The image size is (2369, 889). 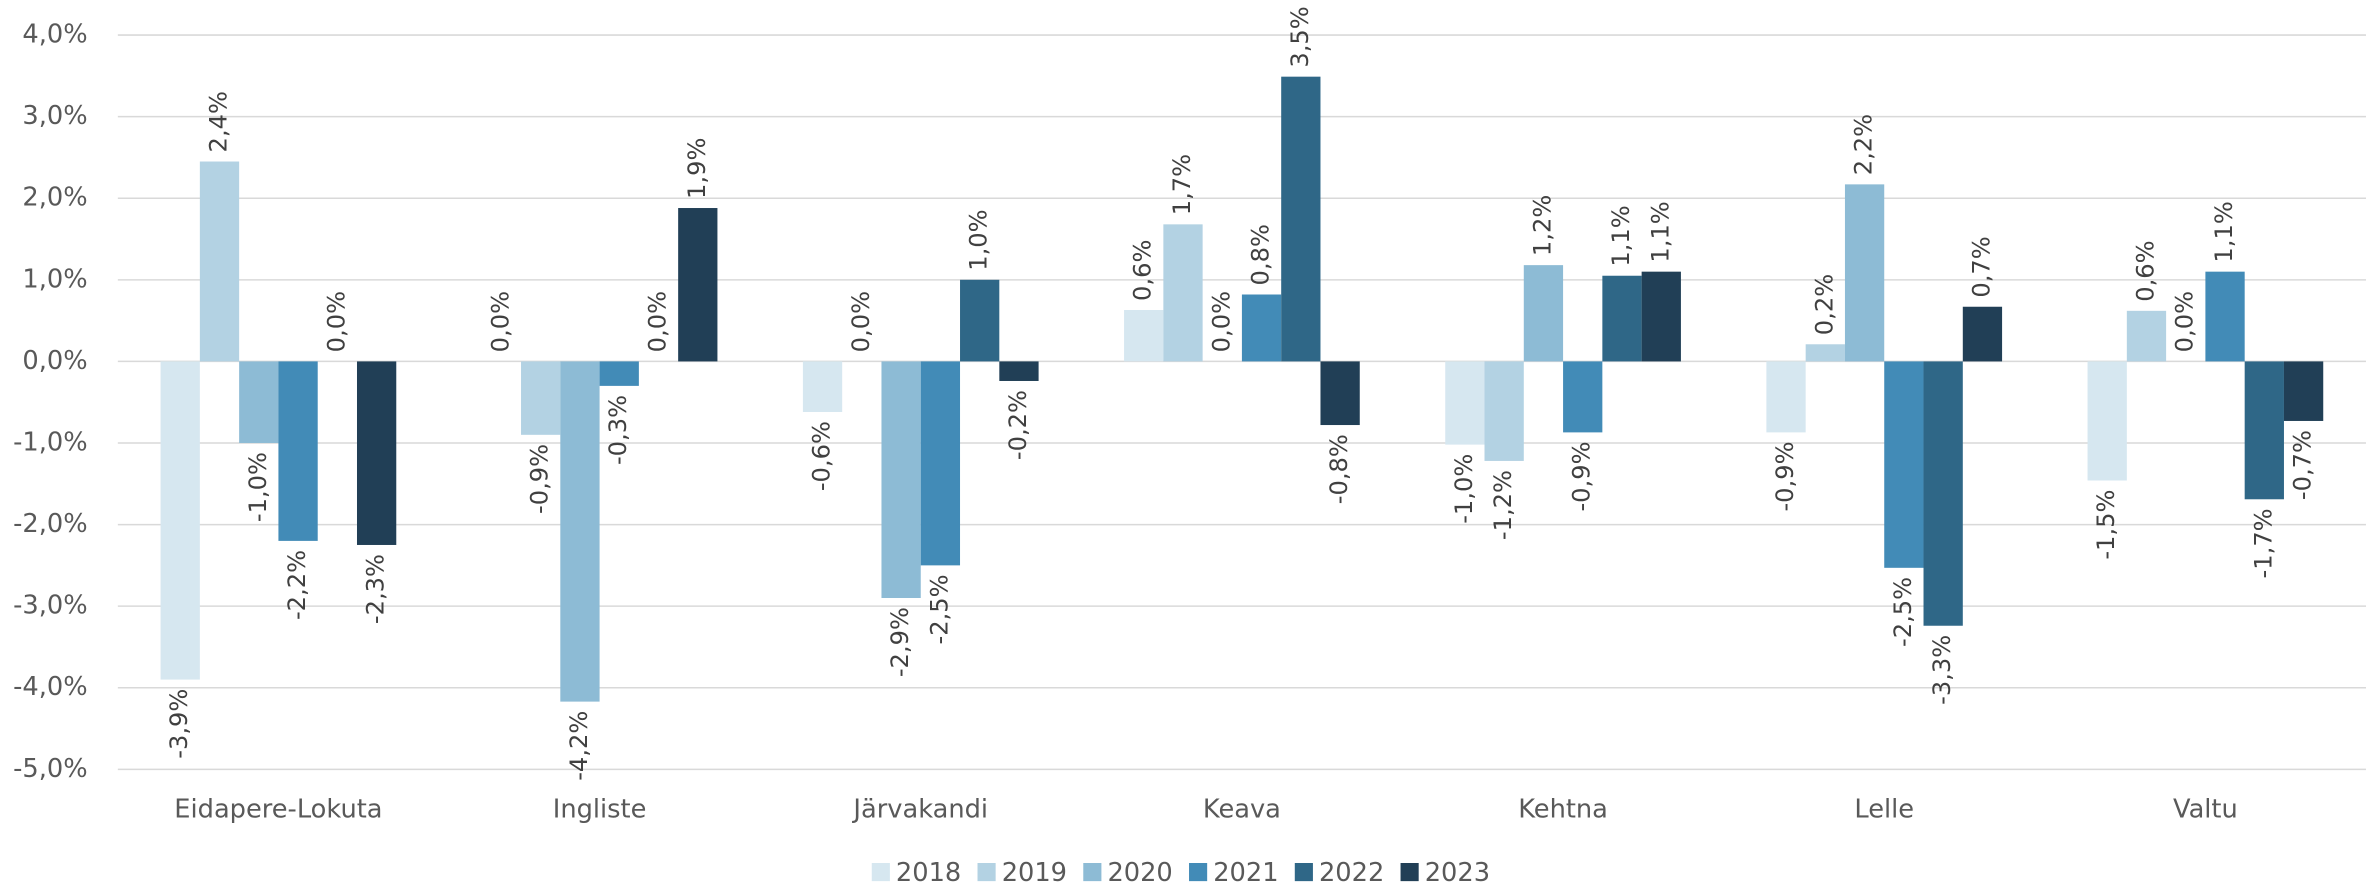 I want to click on legend-label: 2022, so click(x=1351, y=873).